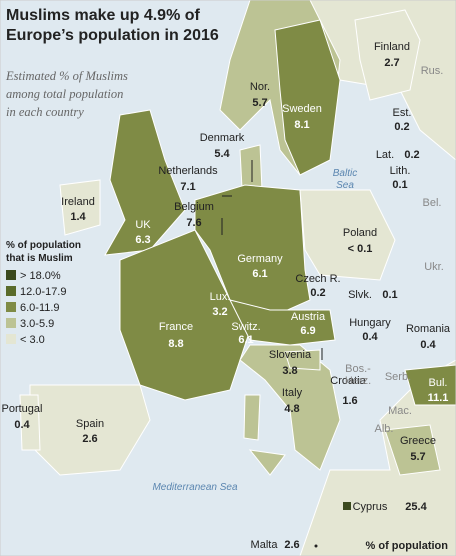  Describe the element at coordinates (345, 185) in the screenshot. I see `place-label: Sea` at that location.